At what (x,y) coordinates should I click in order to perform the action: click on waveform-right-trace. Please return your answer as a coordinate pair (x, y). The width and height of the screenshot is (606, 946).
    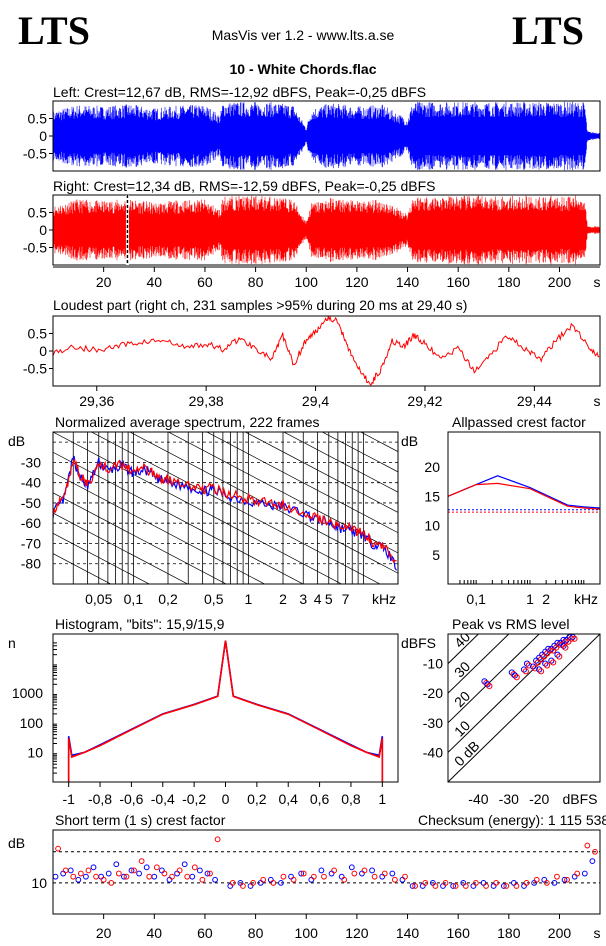
    Looking at the image, I should click on (326, 230).